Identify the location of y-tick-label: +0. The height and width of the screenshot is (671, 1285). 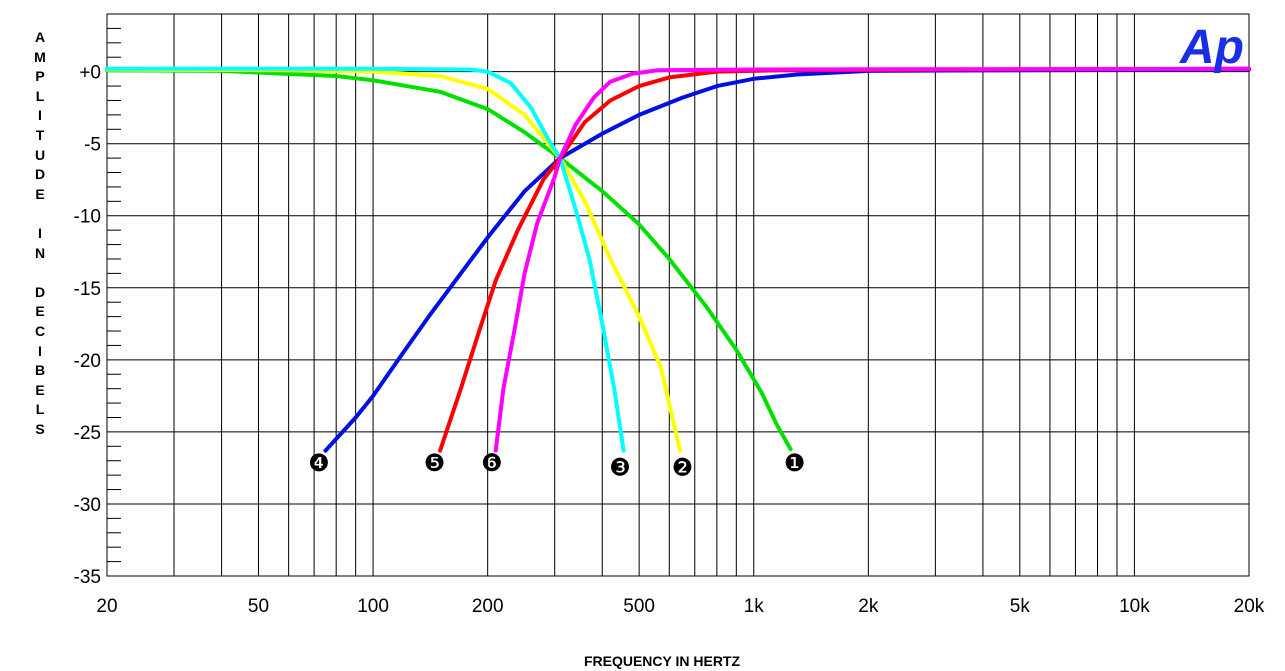
(90, 73).